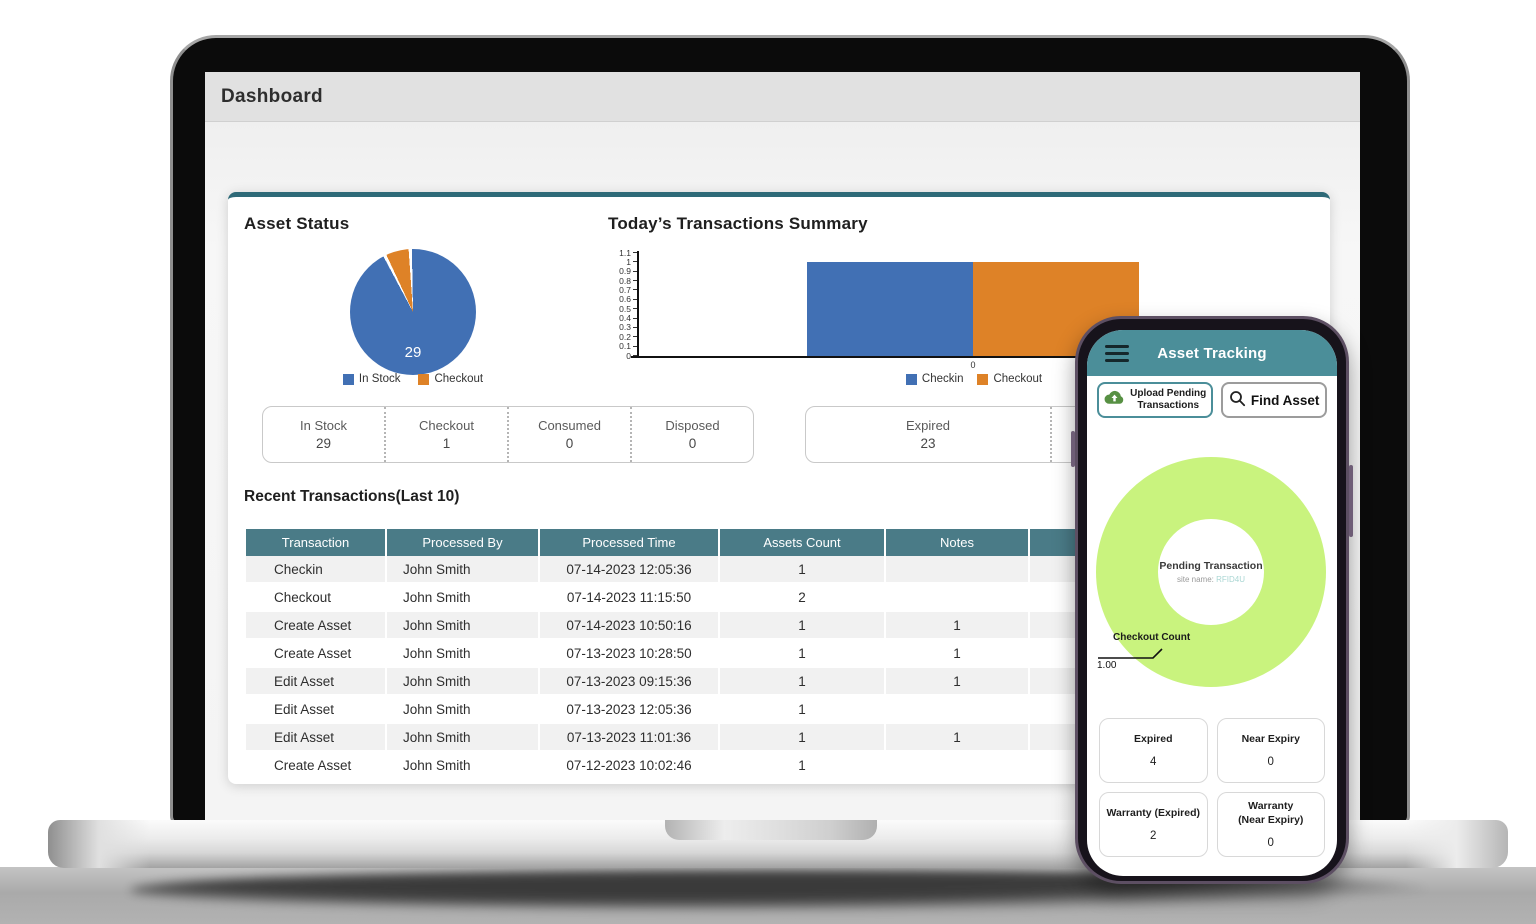 This screenshot has height=924, width=1536. What do you see at coordinates (630, 570) in the screenshot?
I see `table-cell: 07-14-2023 12:05:36` at bounding box center [630, 570].